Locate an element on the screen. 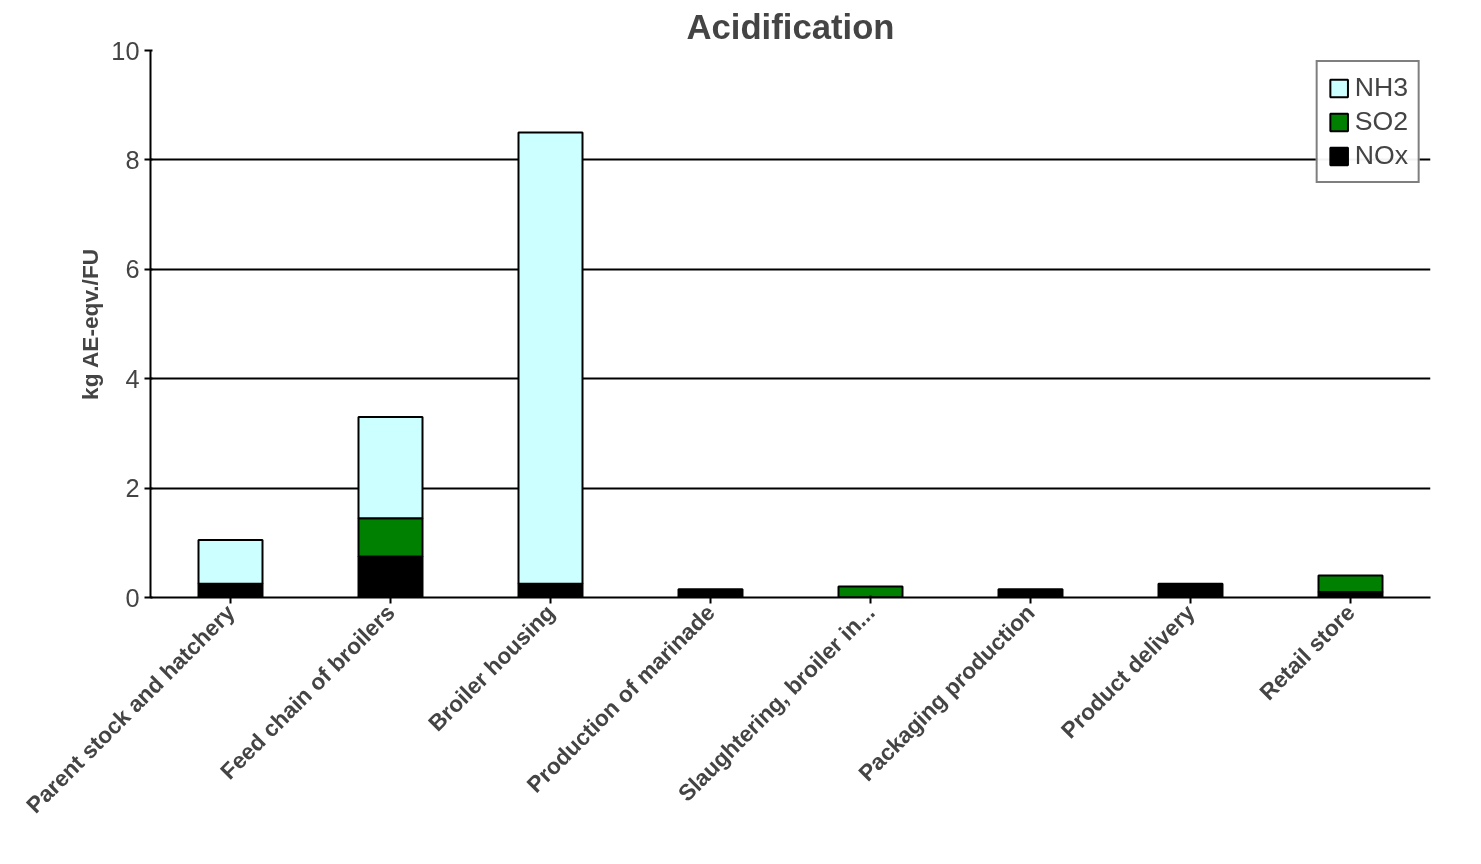 Image resolution: width=1481 pixels, height=864 pixels. y-tick-label: 6 is located at coordinates (132, 269).